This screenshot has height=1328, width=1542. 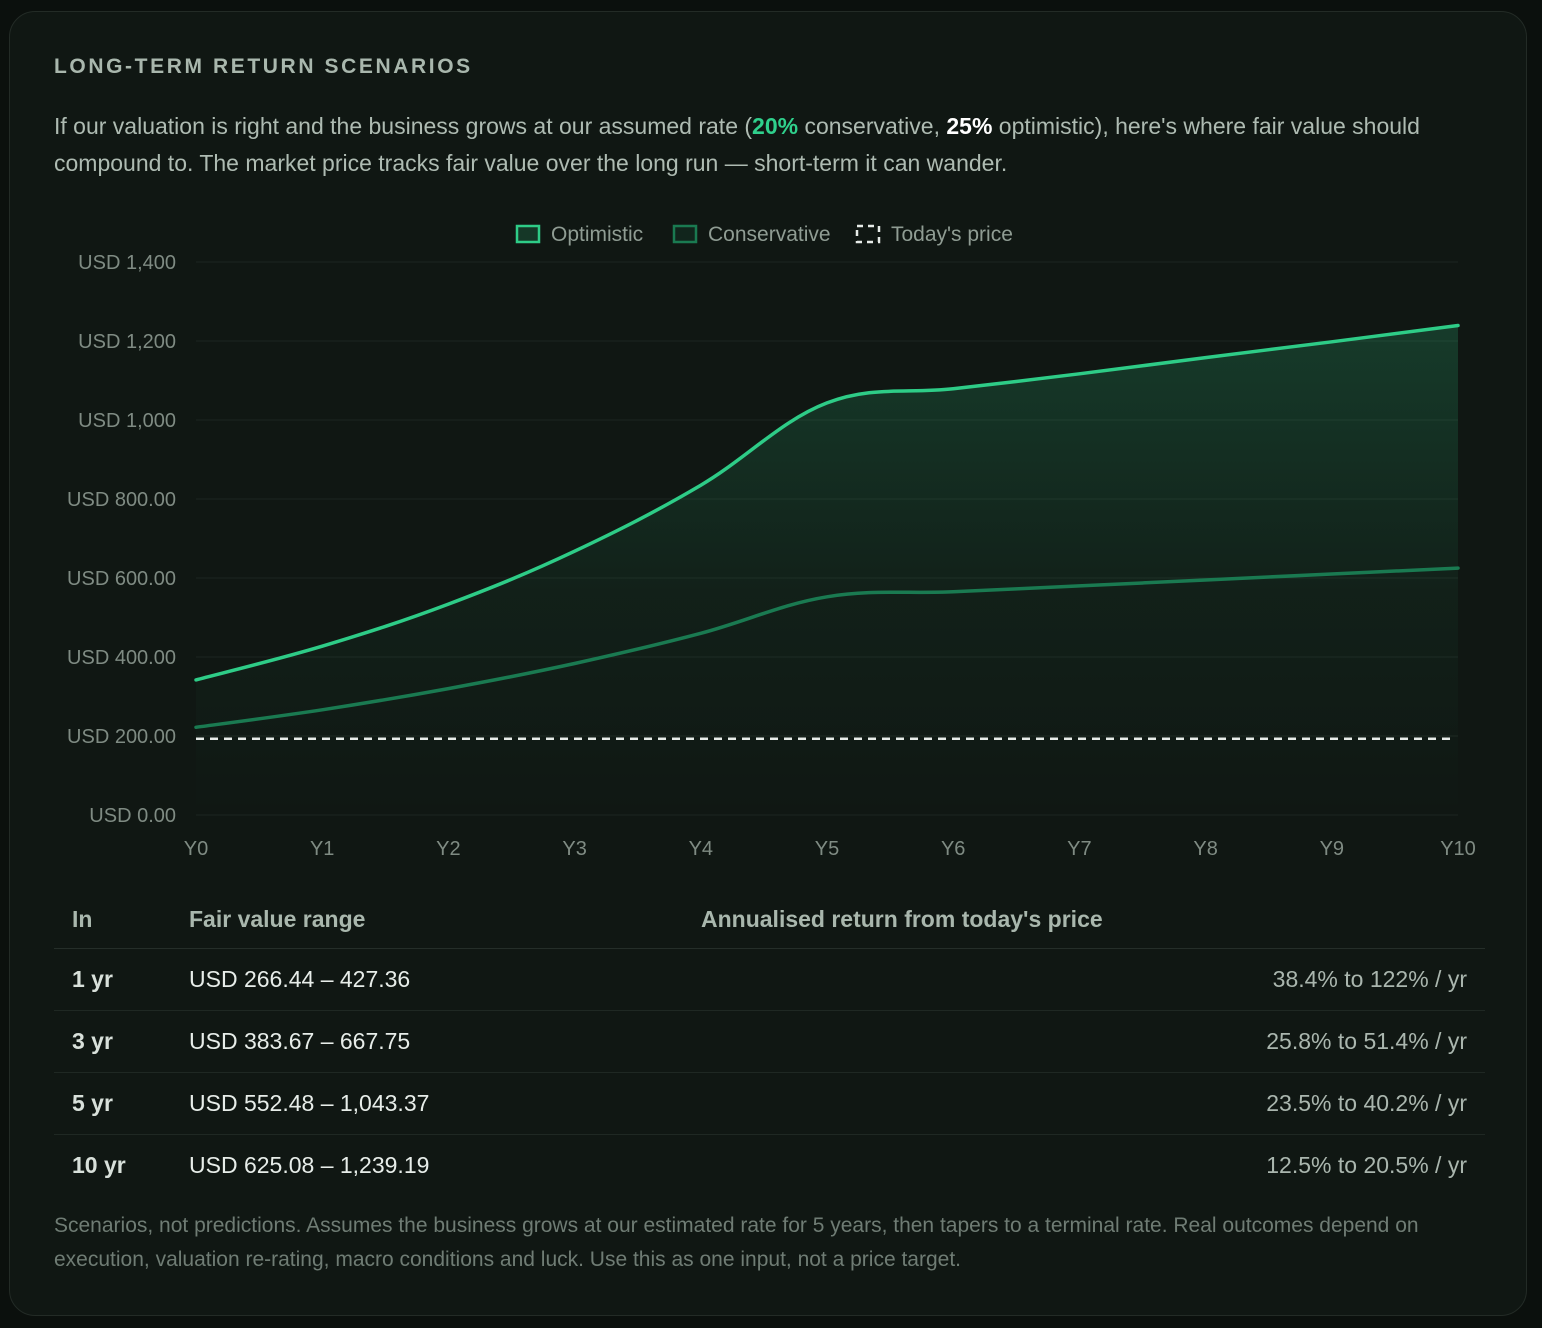 I want to click on y-tick-label: USD 400.00, so click(x=121, y=658).